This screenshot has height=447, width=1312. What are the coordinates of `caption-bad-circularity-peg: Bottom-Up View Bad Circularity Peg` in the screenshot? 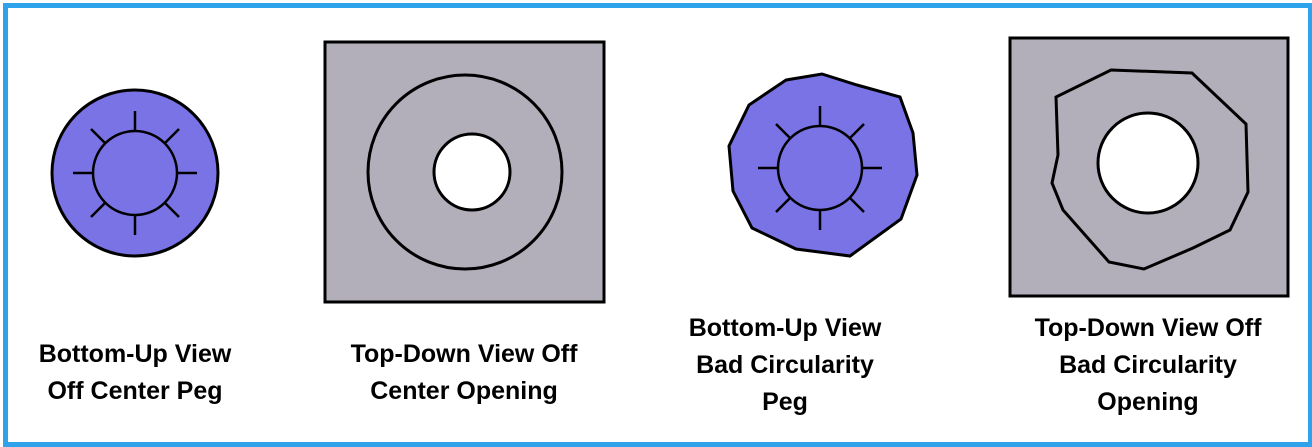 It's located at (785, 365).